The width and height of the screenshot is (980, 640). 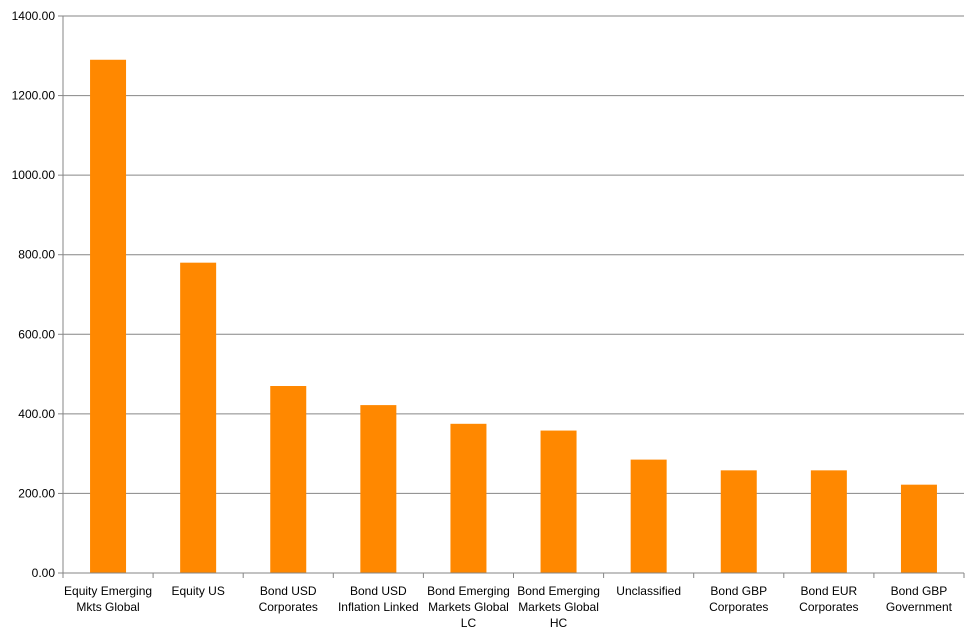 What do you see at coordinates (288, 599) in the screenshot?
I see `x-category-label: Bond USD Corporates` at bounding box center [288, 599].